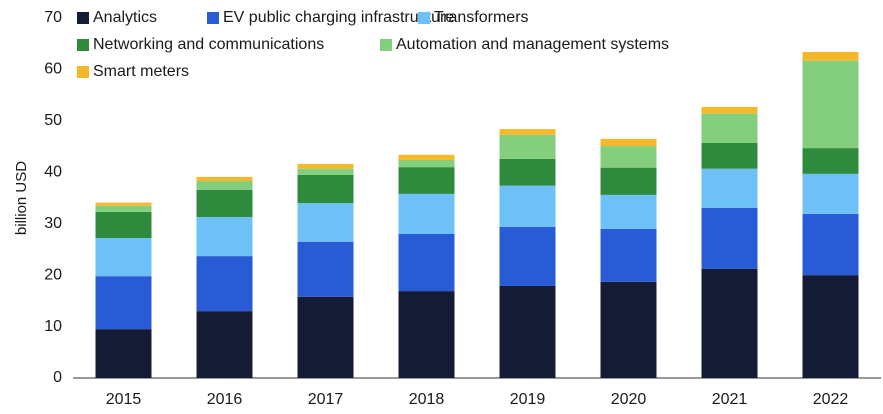 The image size is (883, 414). I want to click on x-tick-label: 2021, so click(730, 399).